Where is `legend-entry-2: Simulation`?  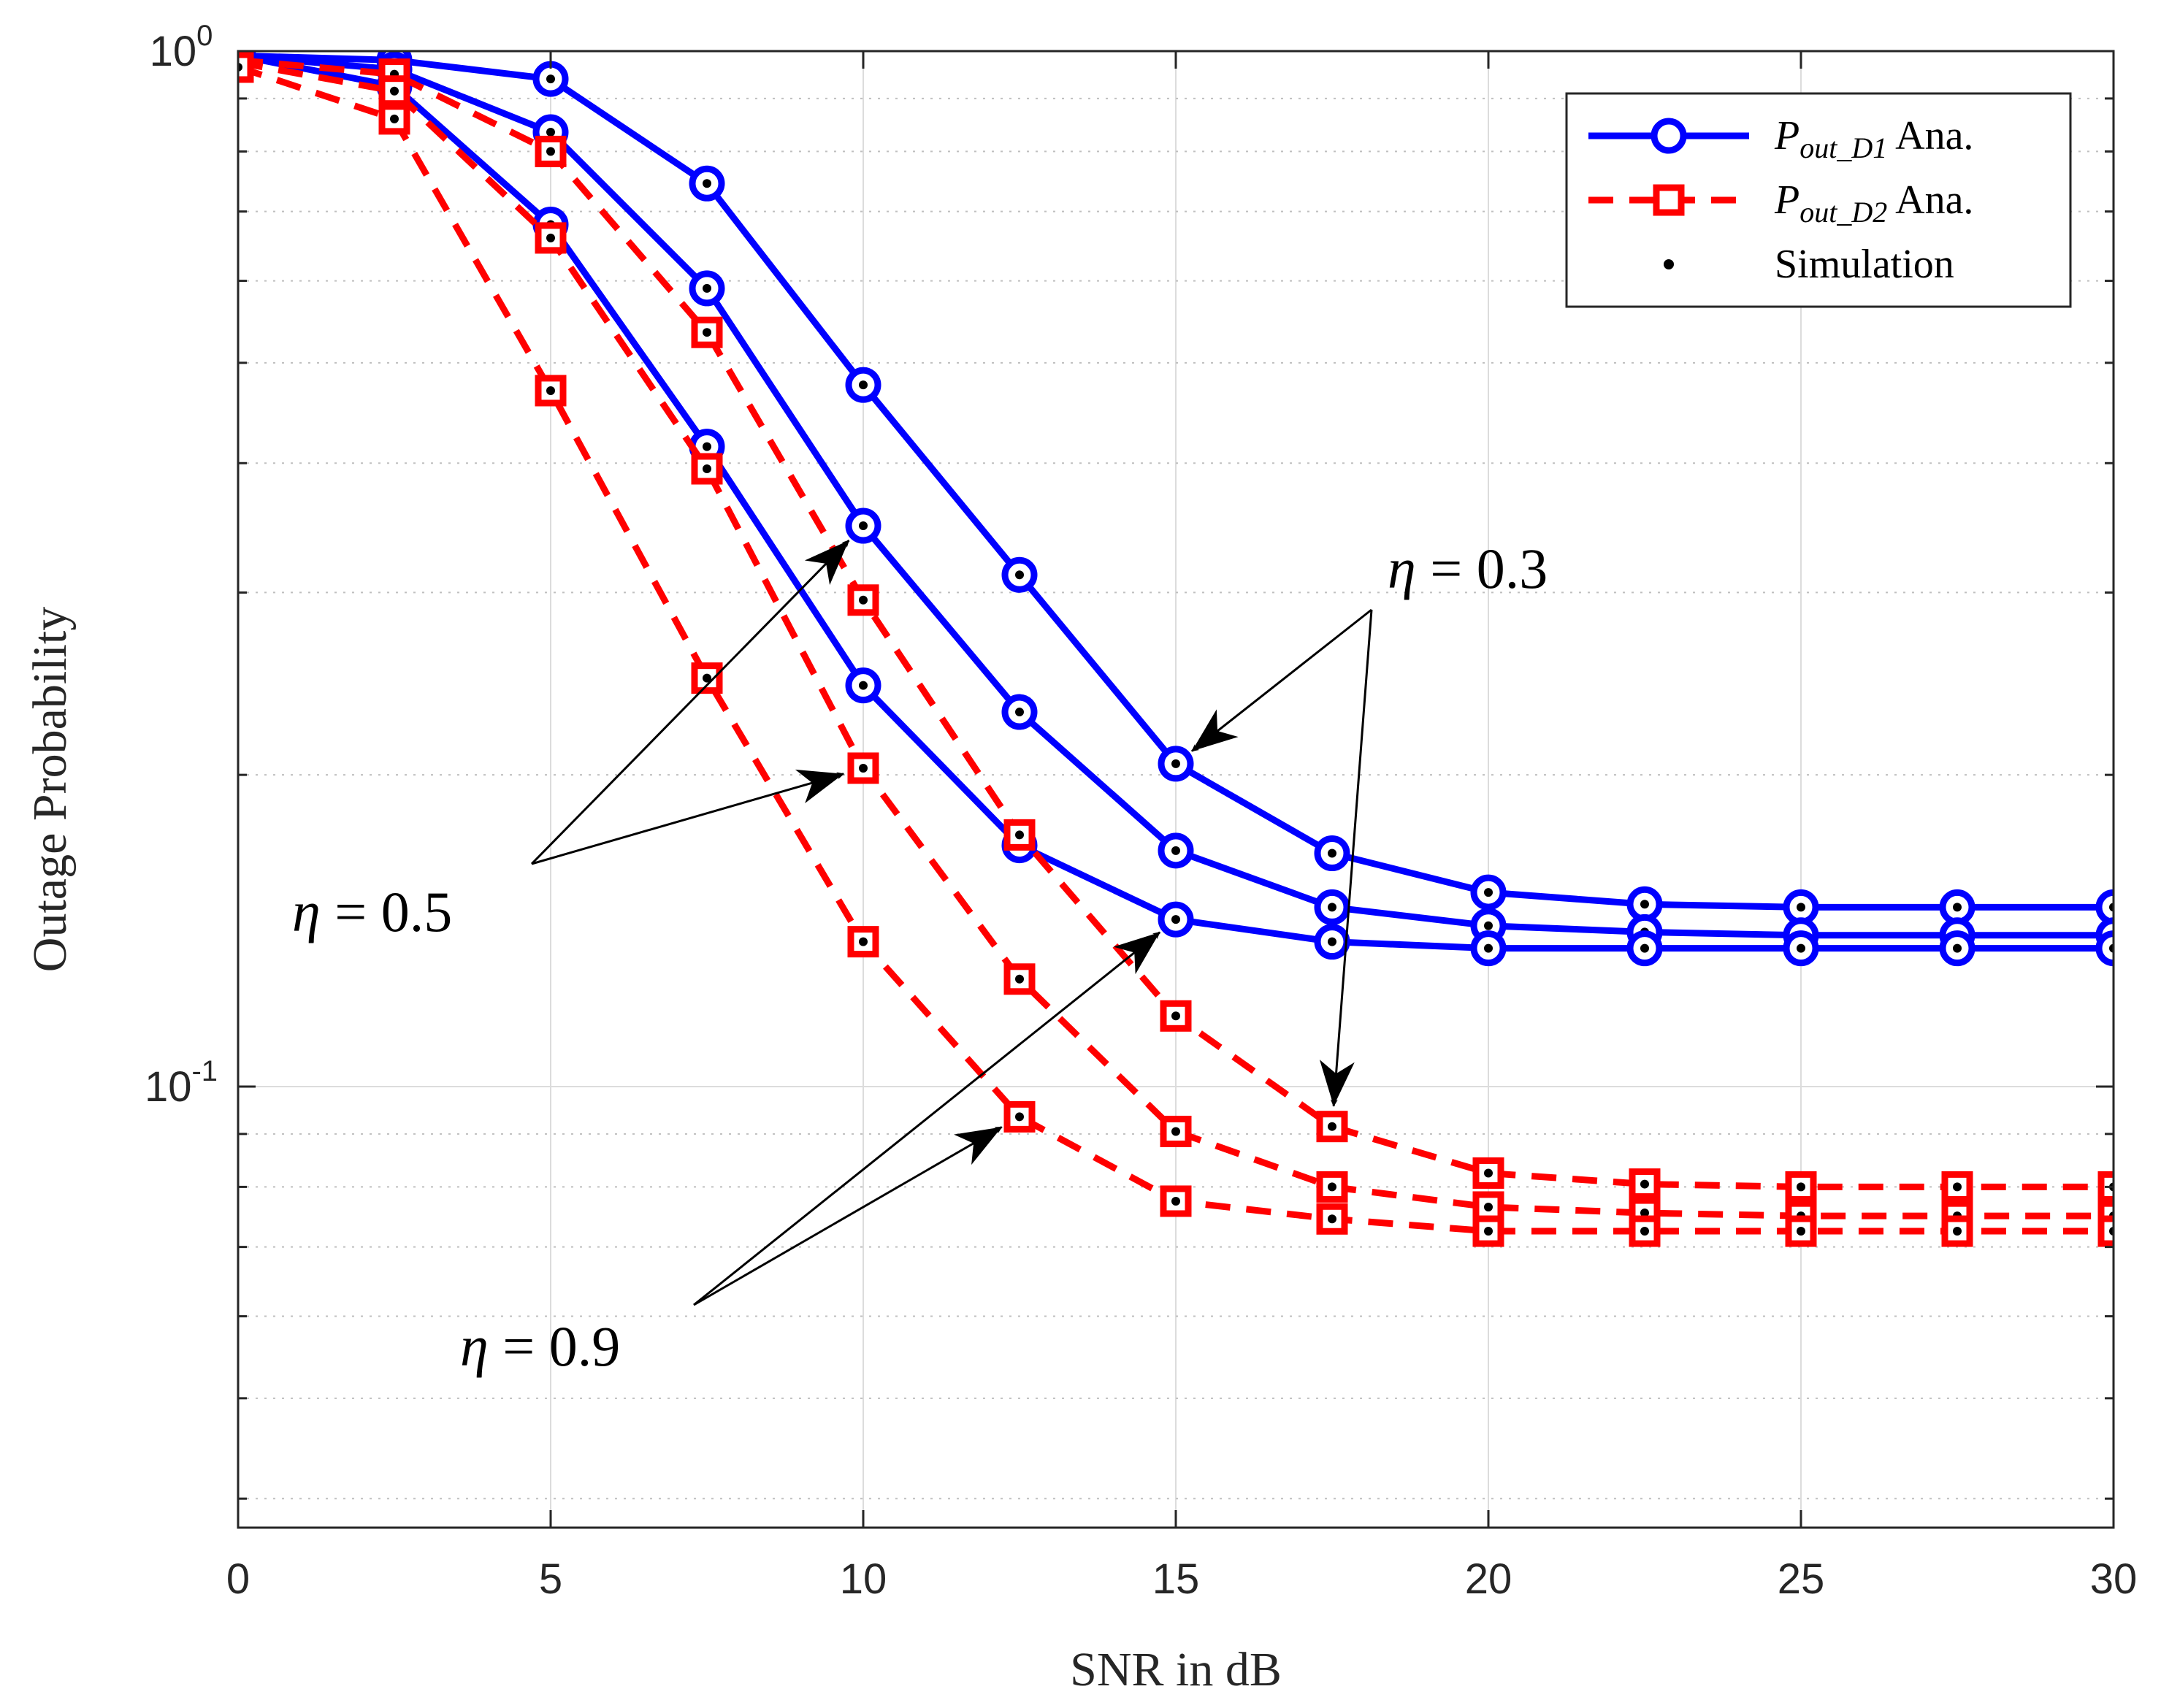
legend-entry-2: Simulation is located at coordinates (1809, 264).